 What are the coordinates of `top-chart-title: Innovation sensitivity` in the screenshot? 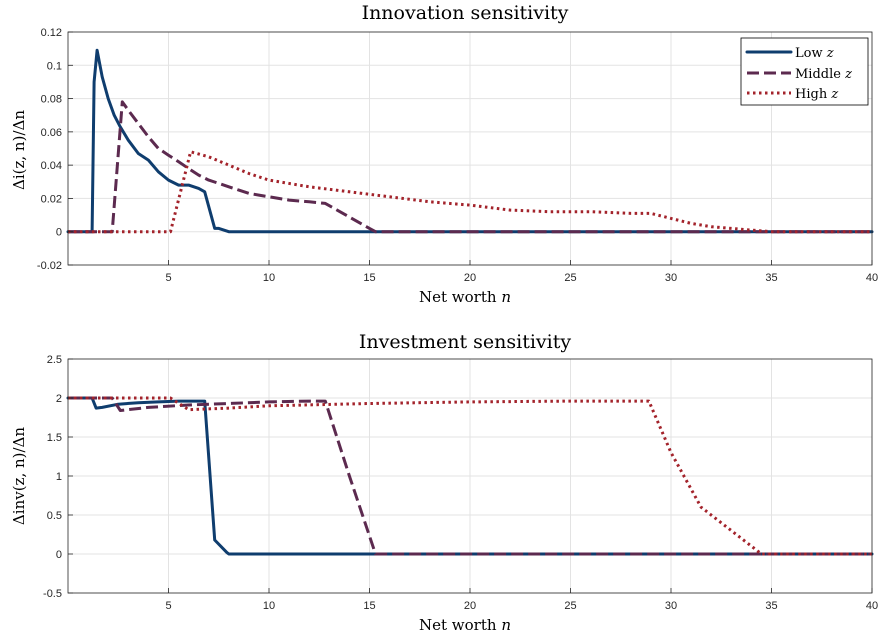 It's located at (465, 13).